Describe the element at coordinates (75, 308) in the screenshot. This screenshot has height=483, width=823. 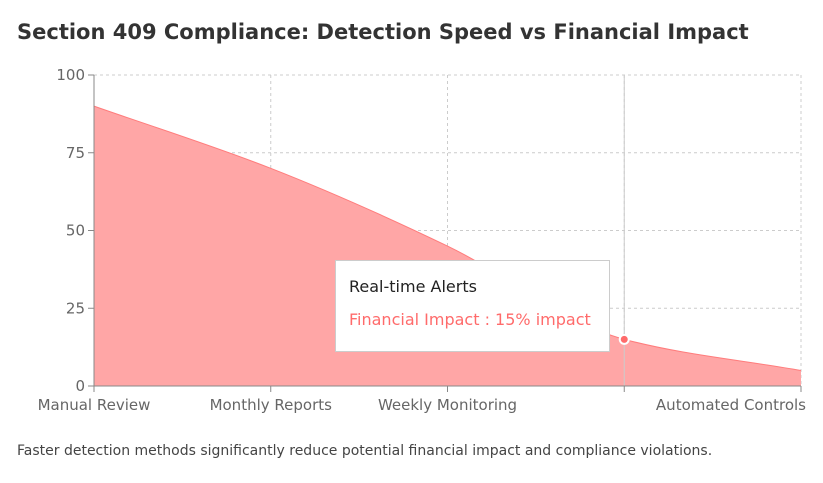
I see `y-tick-label: 25` at that location.